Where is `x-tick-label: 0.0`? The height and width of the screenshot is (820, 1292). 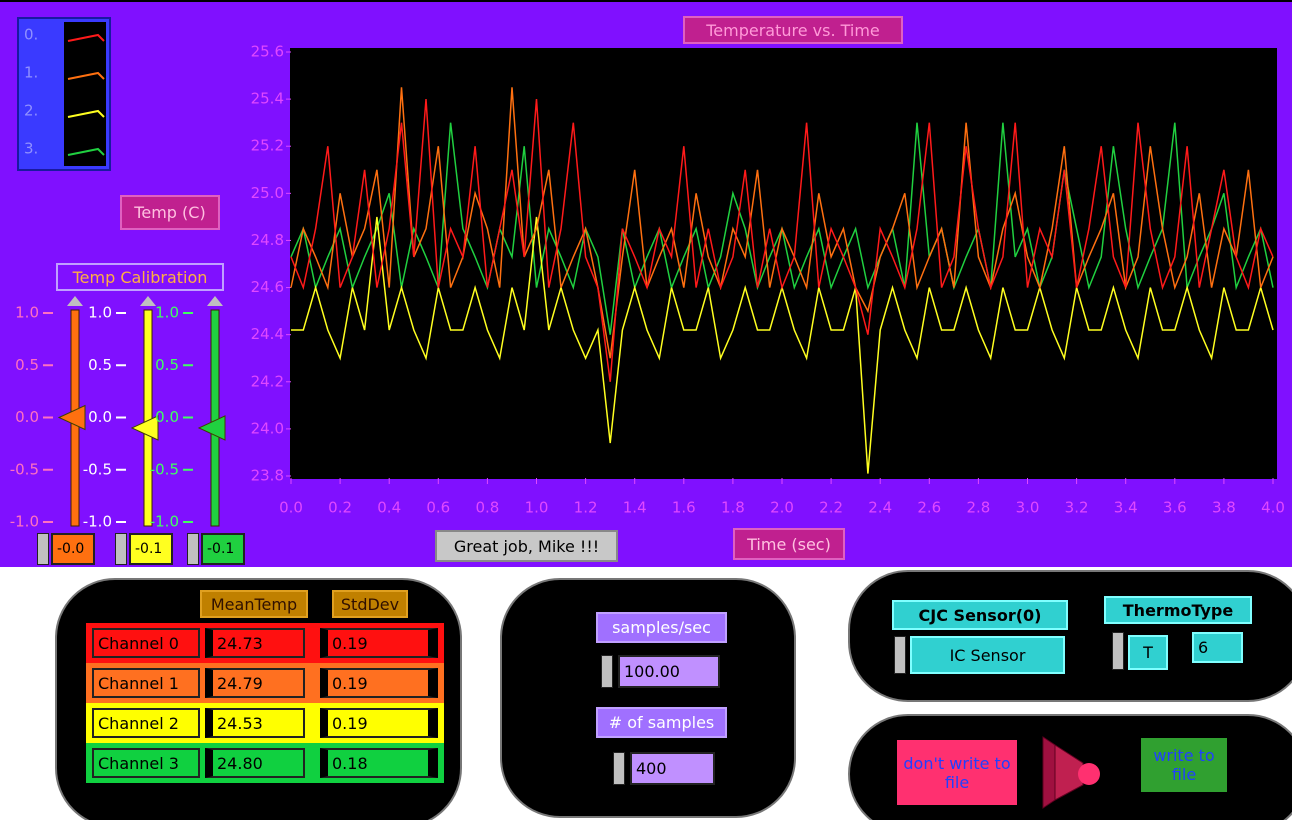
x-tick-label: 0.0 is located at coordinates (291, 508).